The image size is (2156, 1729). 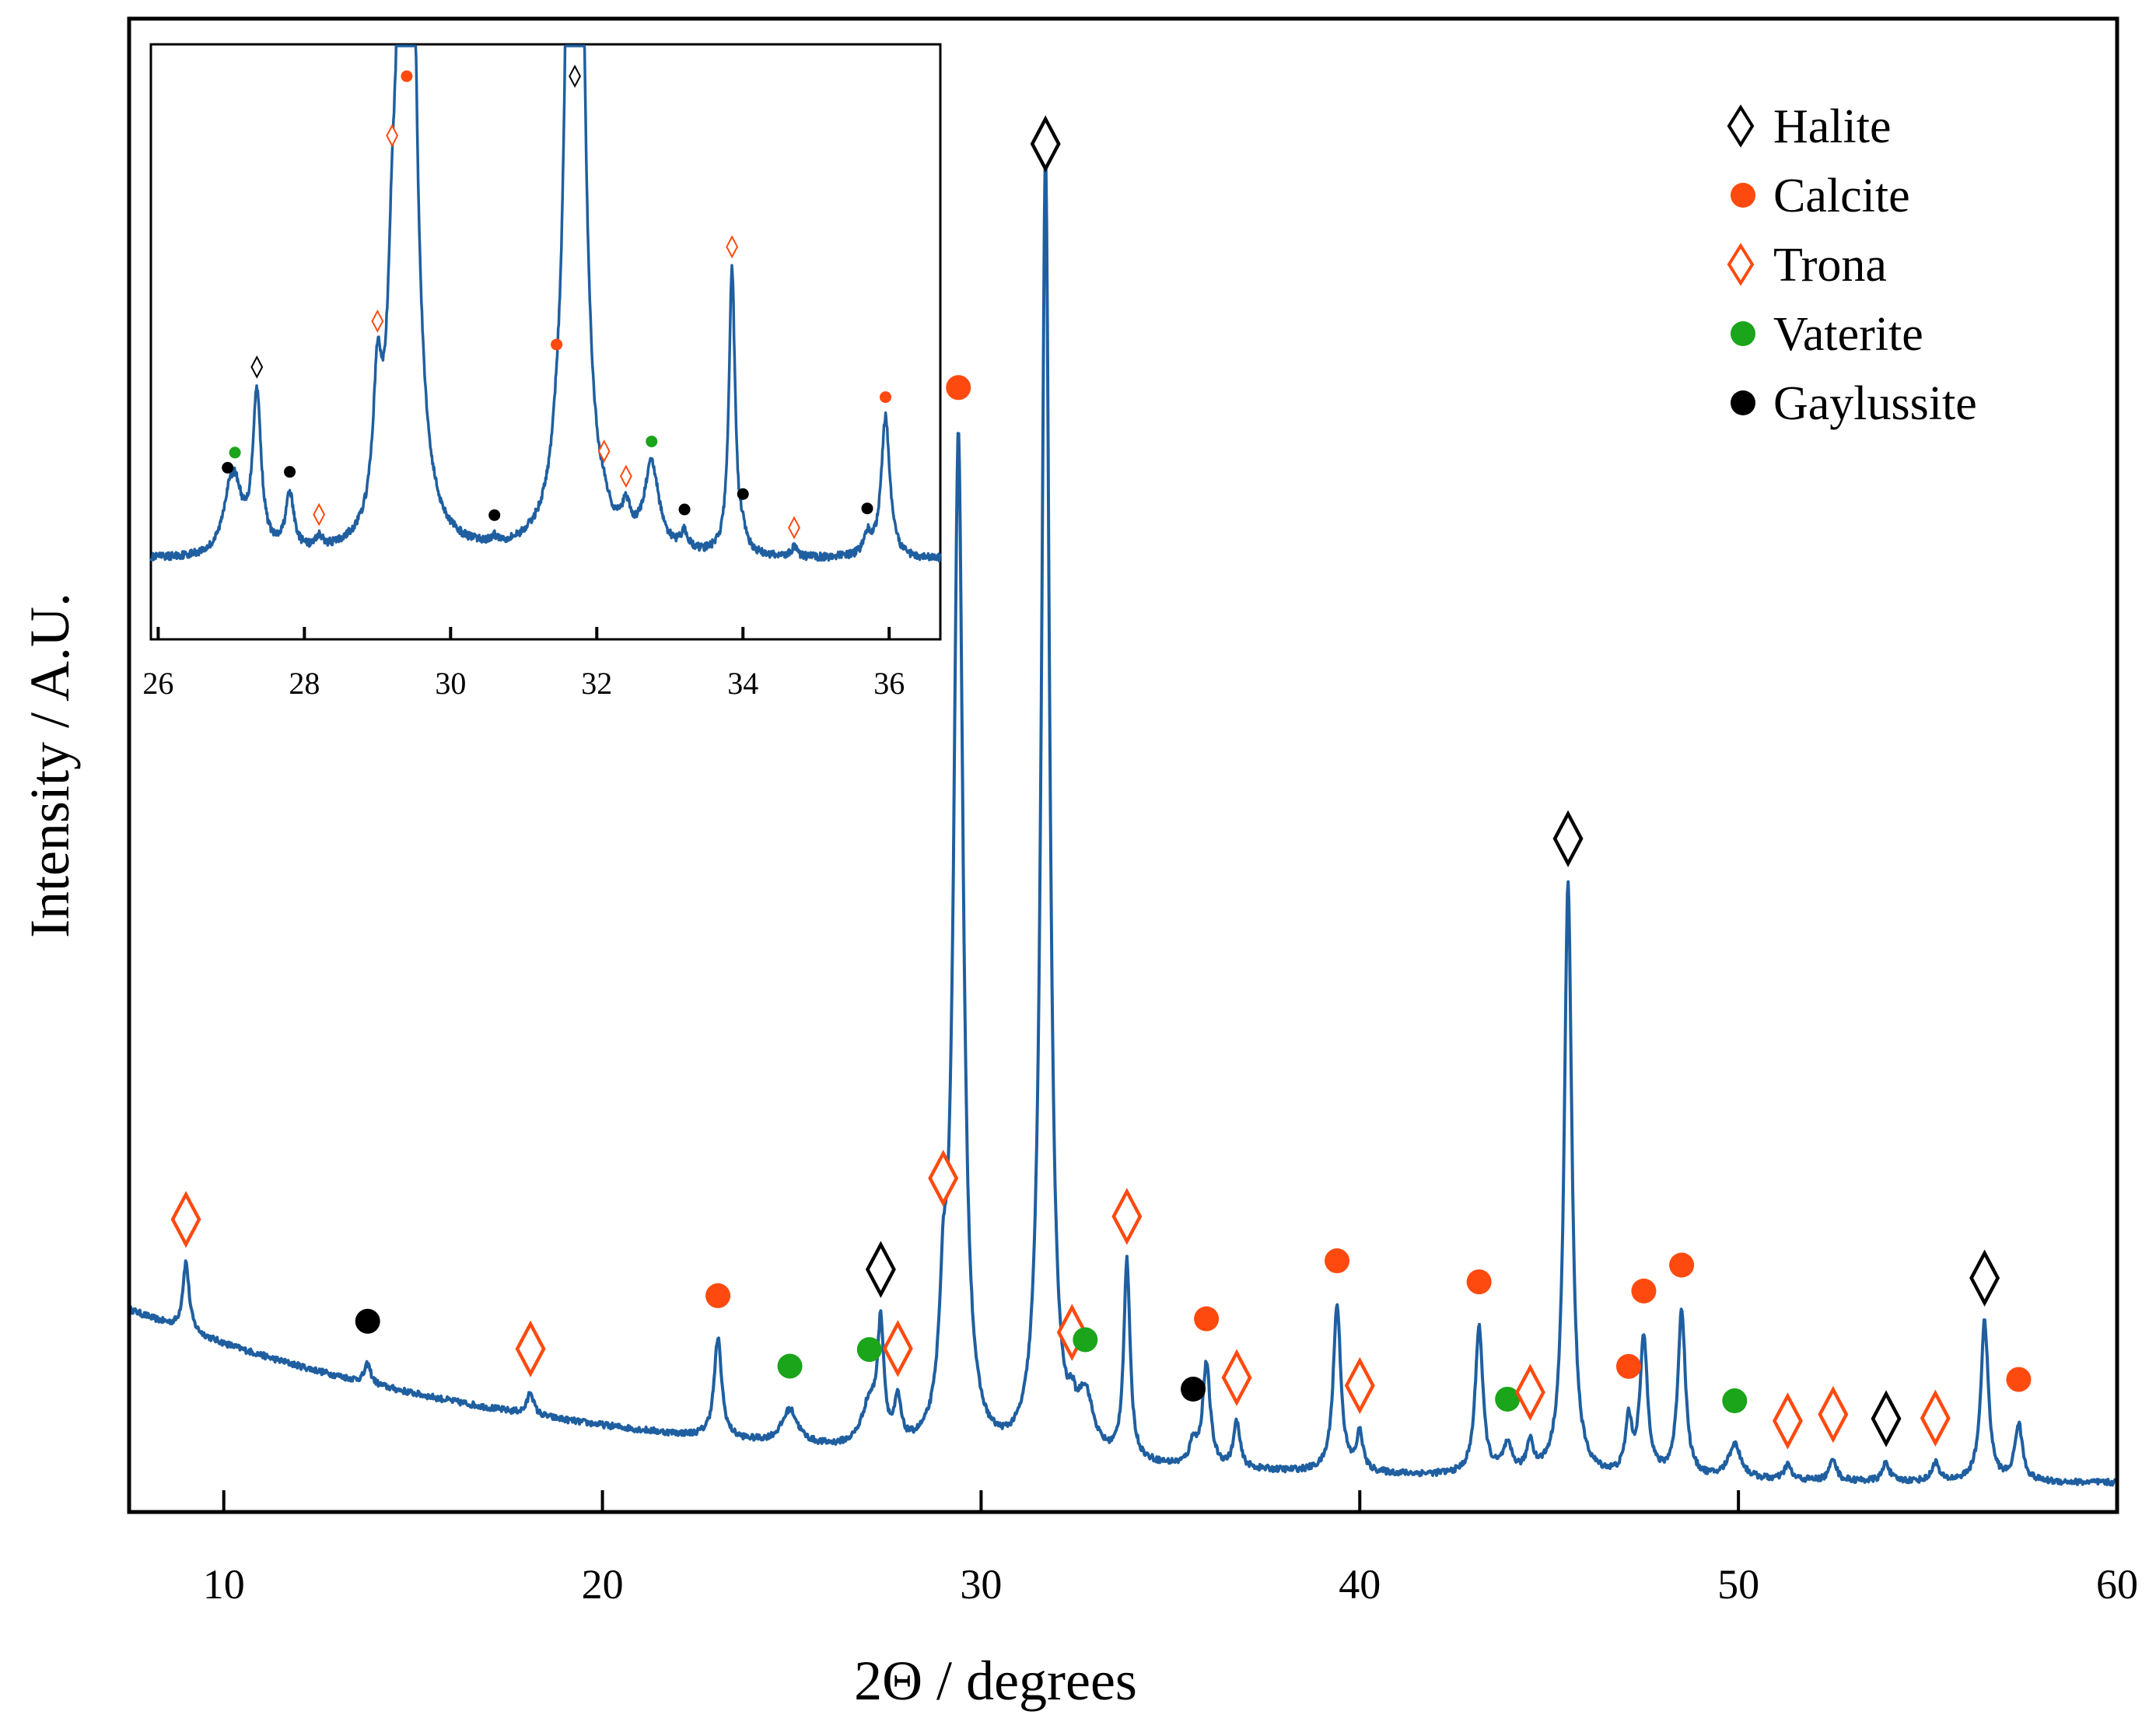 I want to click on legend-marker-gaylussite, so click(x=1743, y=402).